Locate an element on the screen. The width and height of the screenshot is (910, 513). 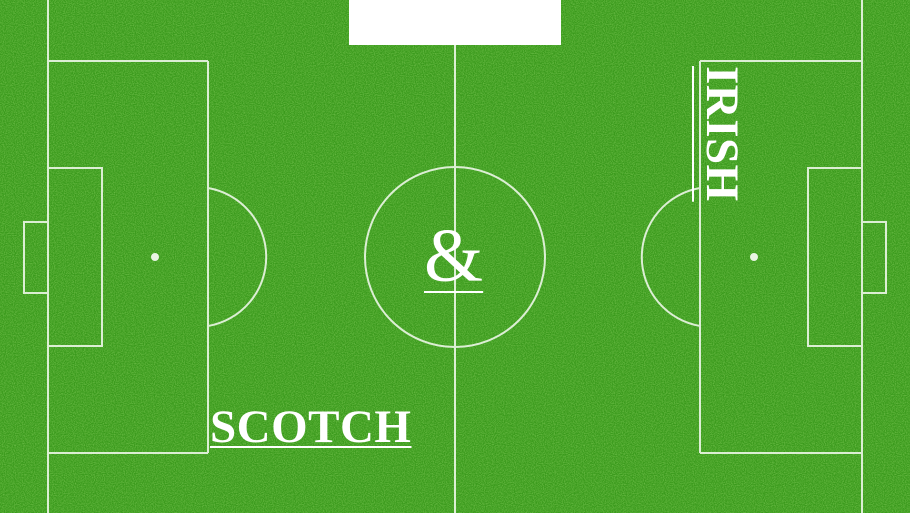
left-penalty-spot is located at coordinates (155, 257).